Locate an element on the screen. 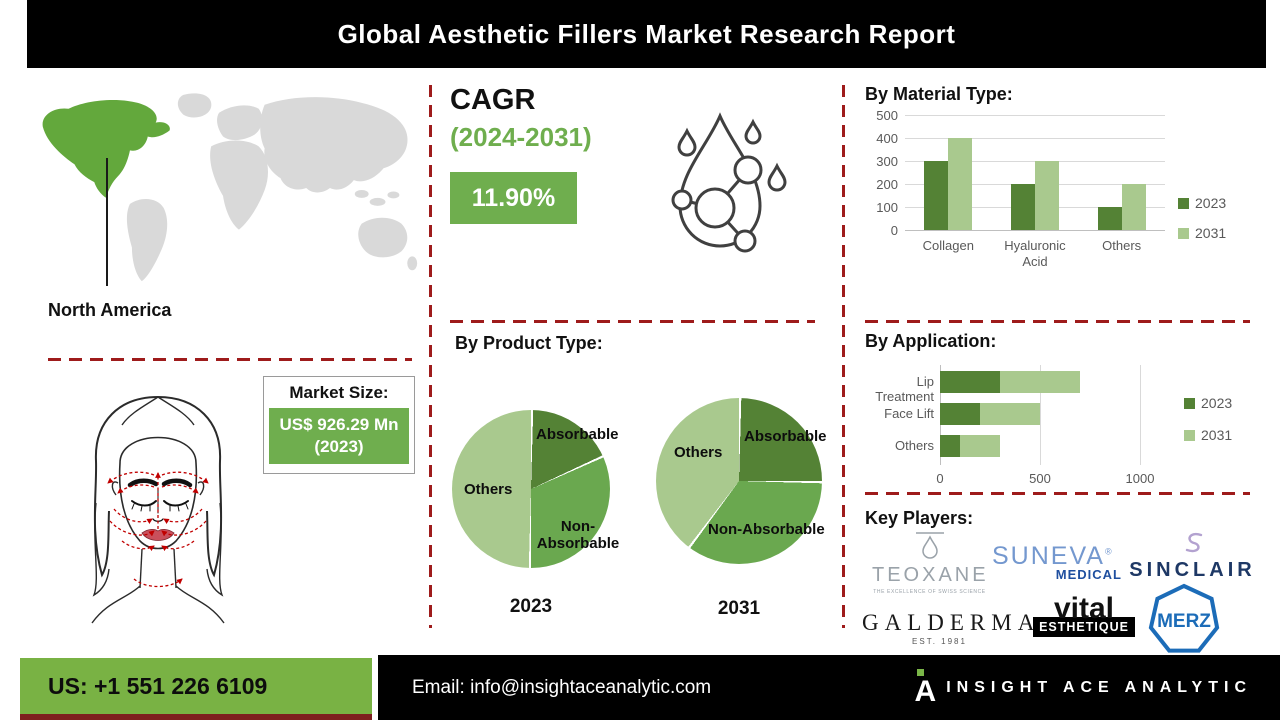 The height and width of the screenshot is (720, 1280). material-category-label: Others is located at coordinates (1122, 245).